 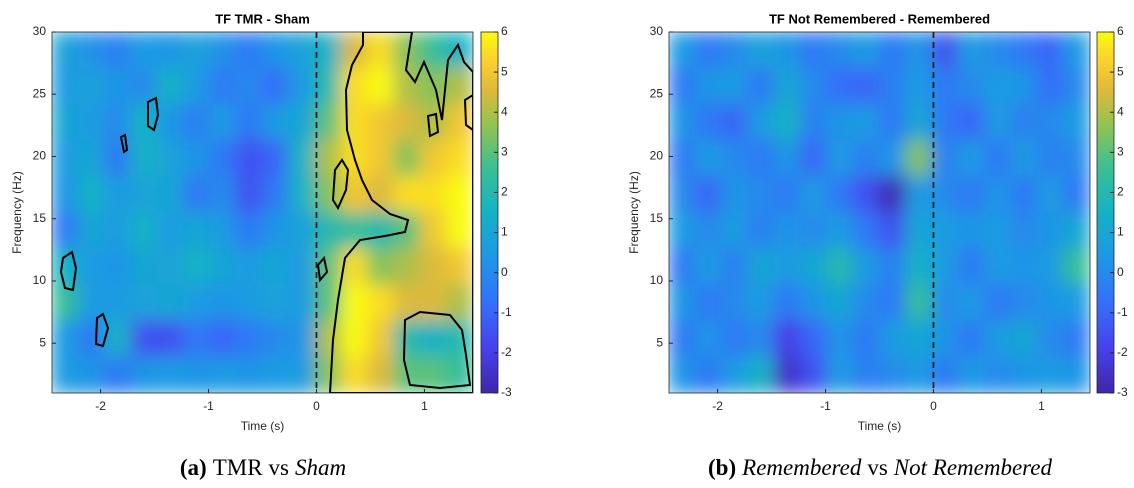 I want to click on x-tick-label: -2, so click(x=100, y=406).